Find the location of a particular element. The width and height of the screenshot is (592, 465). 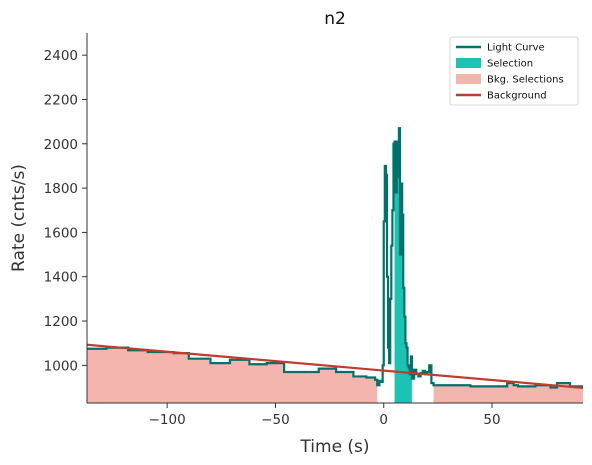

x-tick-label: −100 is located at coordinates (167, 420).